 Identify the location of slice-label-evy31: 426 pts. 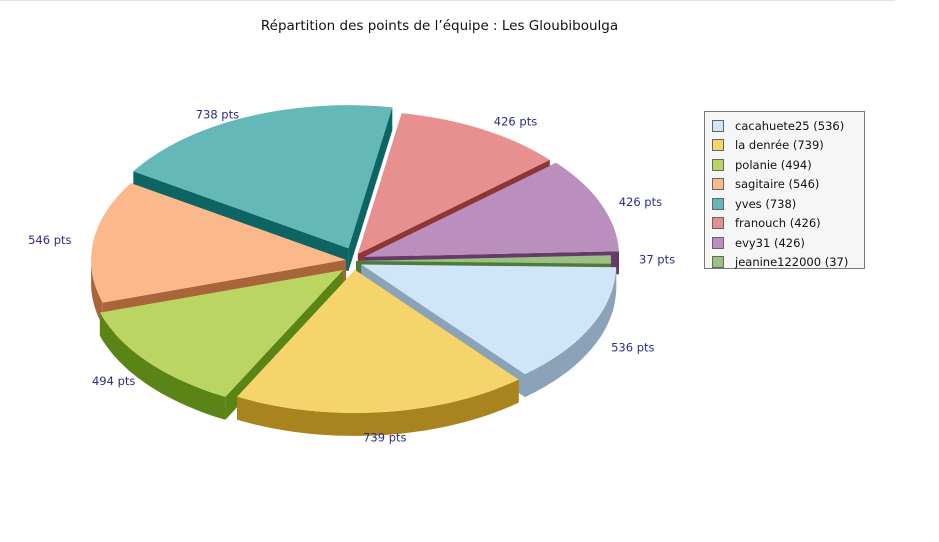
(640, 202).